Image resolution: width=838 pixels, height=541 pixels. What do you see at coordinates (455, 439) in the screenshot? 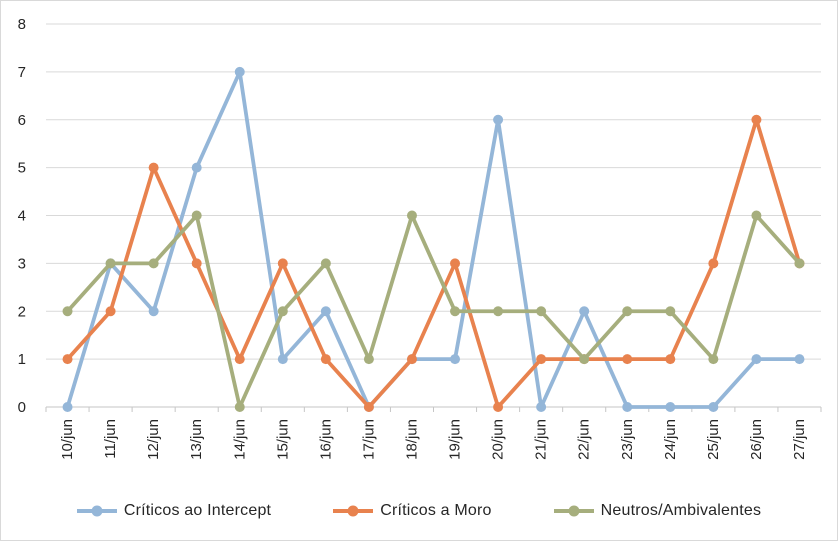
I see `x-tick-label: 19/jun` at bounding box center [455, 439].